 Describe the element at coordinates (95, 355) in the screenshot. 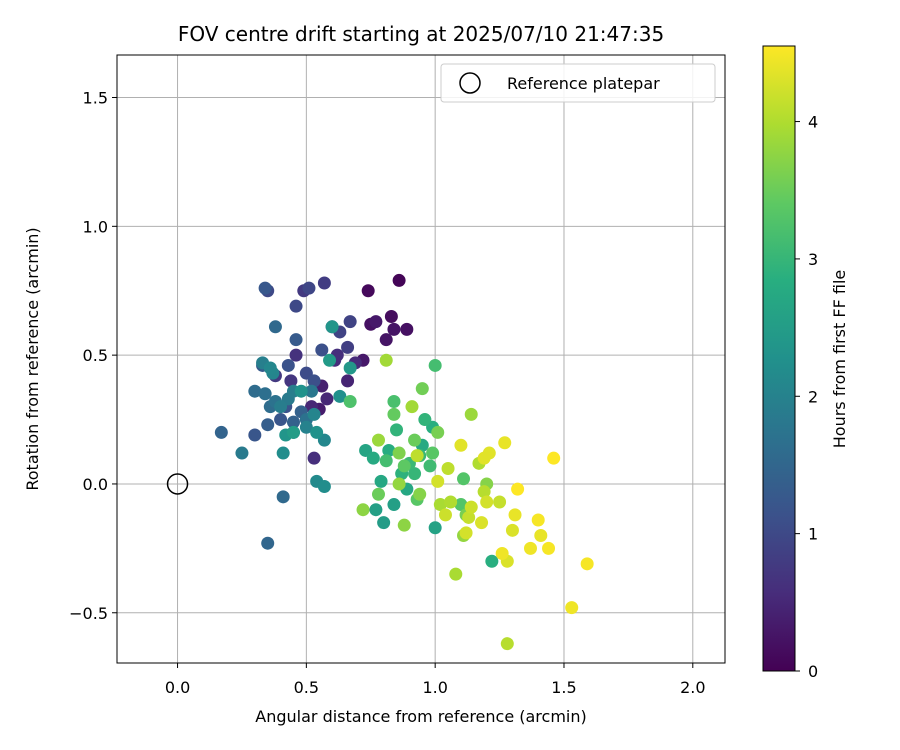

I see `y-tick-label: 0.5` at that location.